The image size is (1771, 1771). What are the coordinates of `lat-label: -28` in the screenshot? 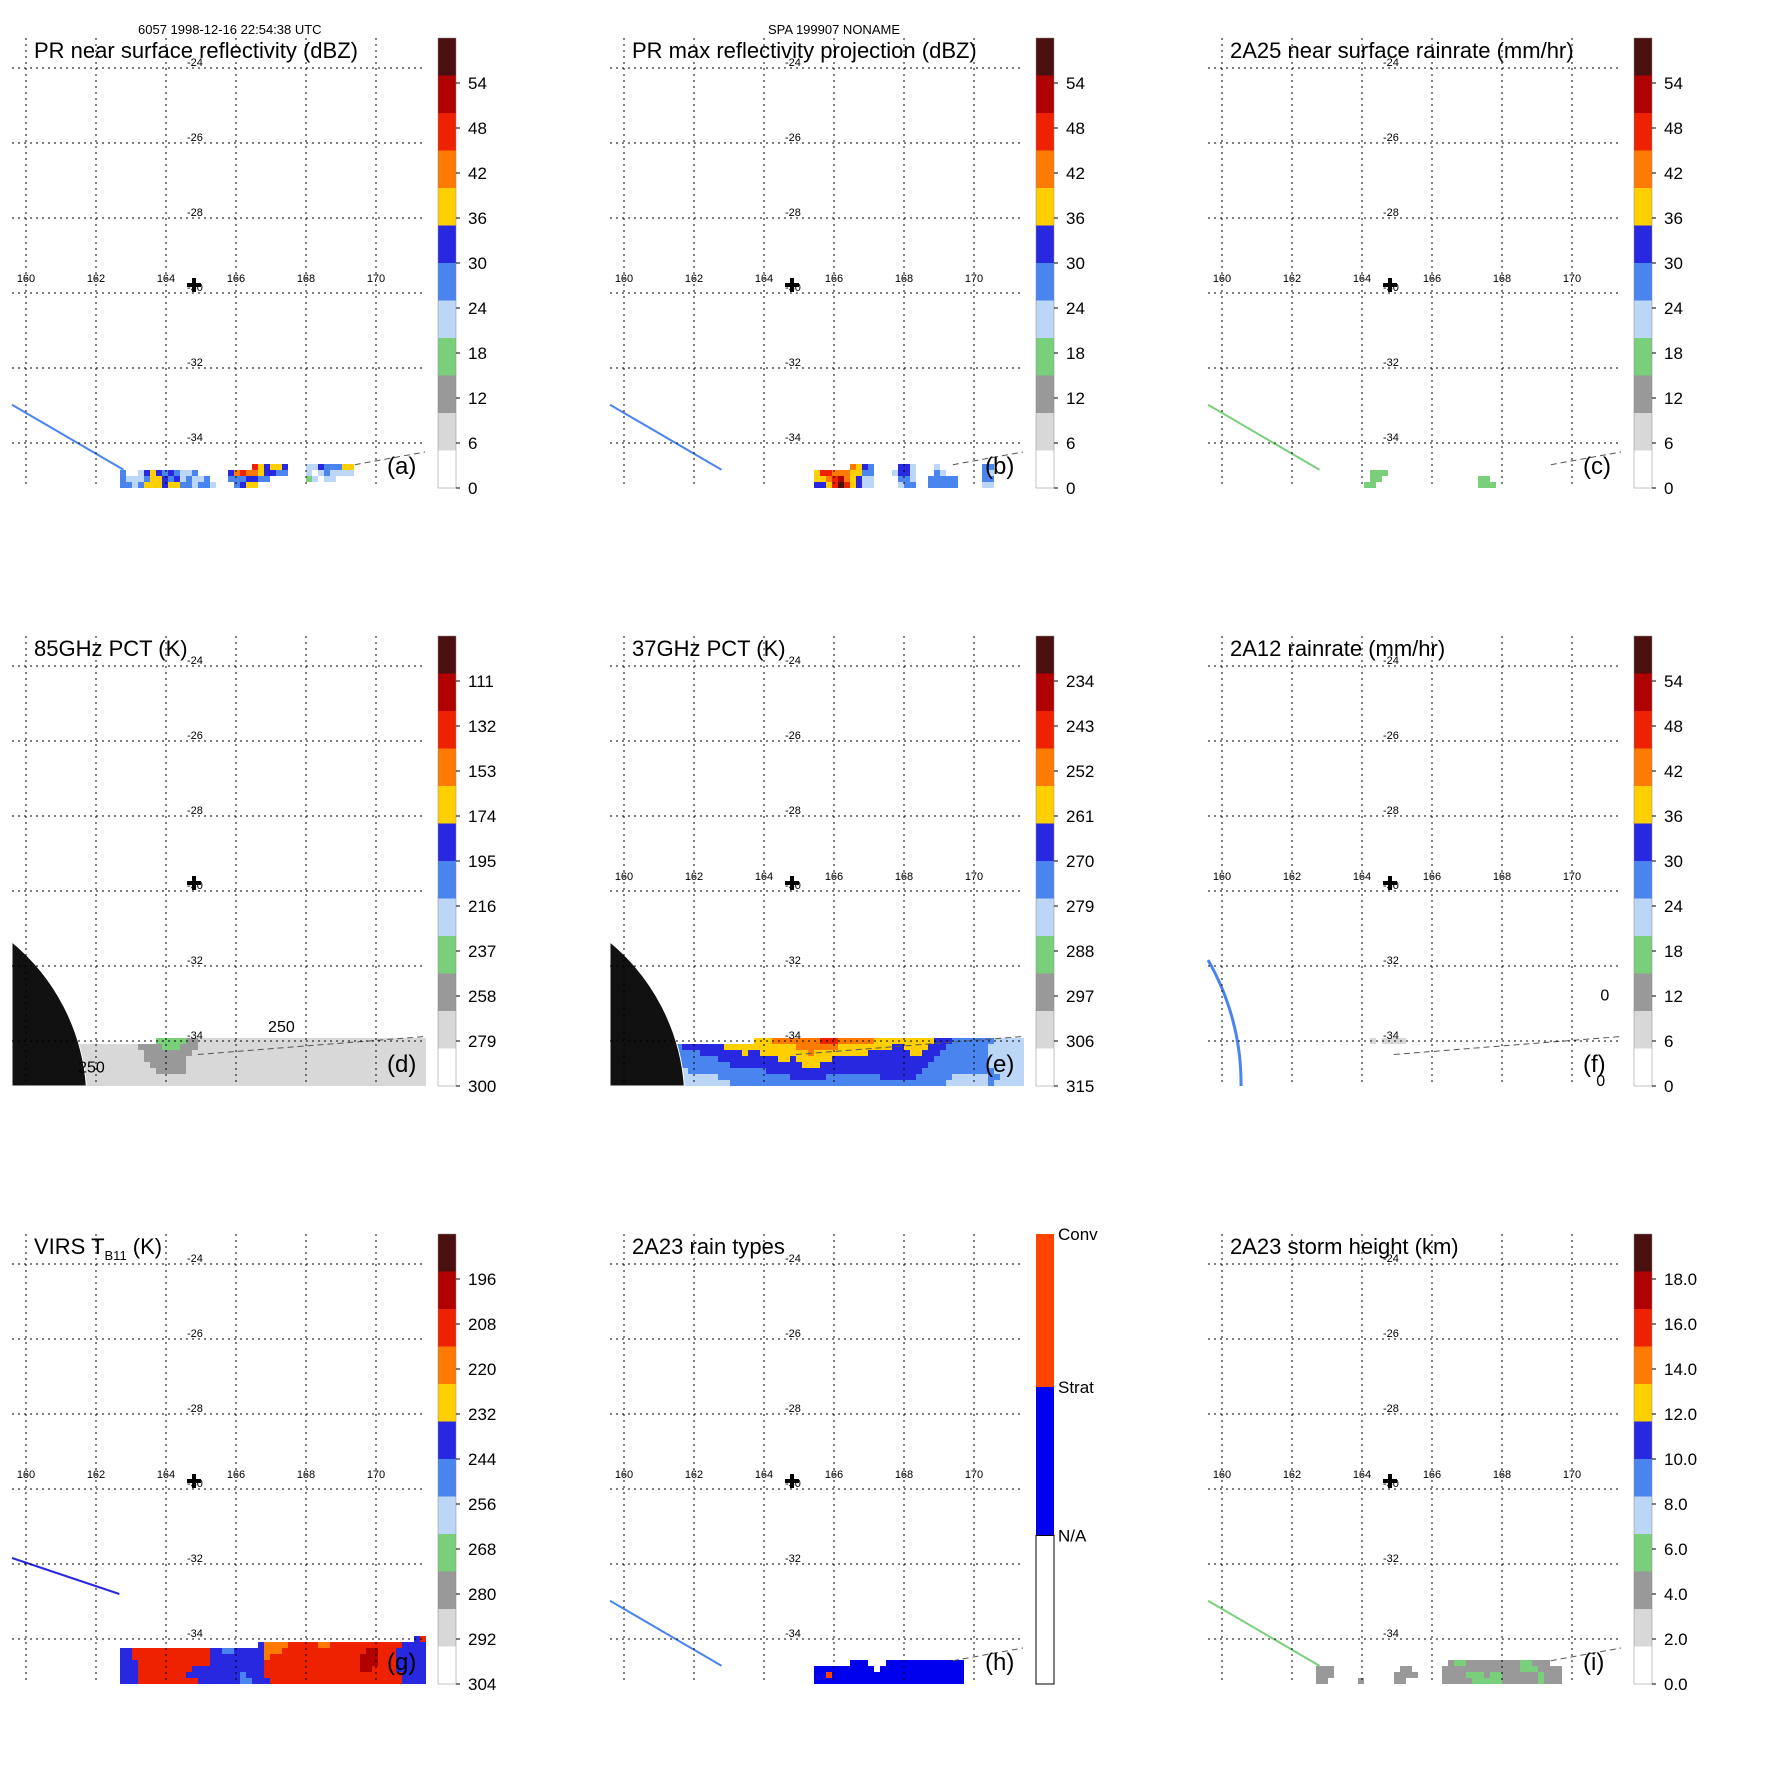 It's located at (1391, 811).